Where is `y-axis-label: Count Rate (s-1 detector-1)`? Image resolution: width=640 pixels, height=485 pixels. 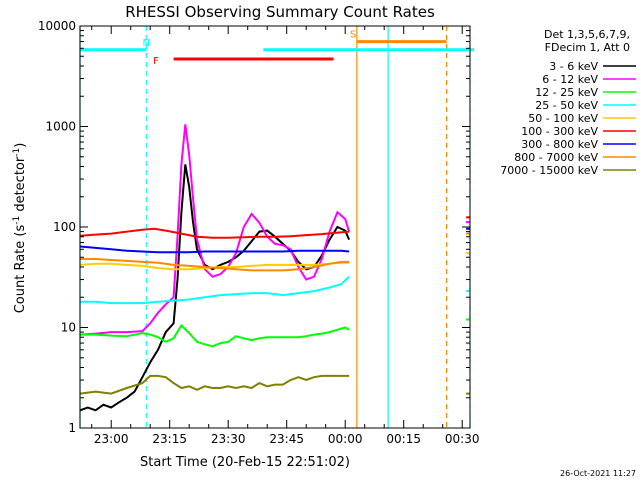
y-axis-label: Count Rate (s-1 detector-1) is located at coordinates (20, 228).